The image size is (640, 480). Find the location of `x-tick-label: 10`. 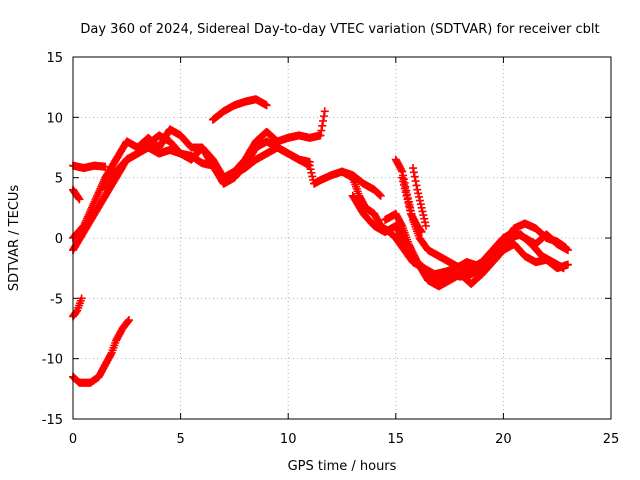

x-tick-label: 10 is located at coordinates (288, 439).